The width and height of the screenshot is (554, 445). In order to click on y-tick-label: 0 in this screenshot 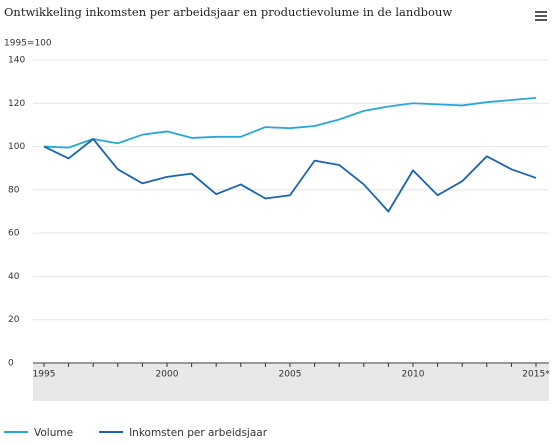, I will do `click(11, 364)`.